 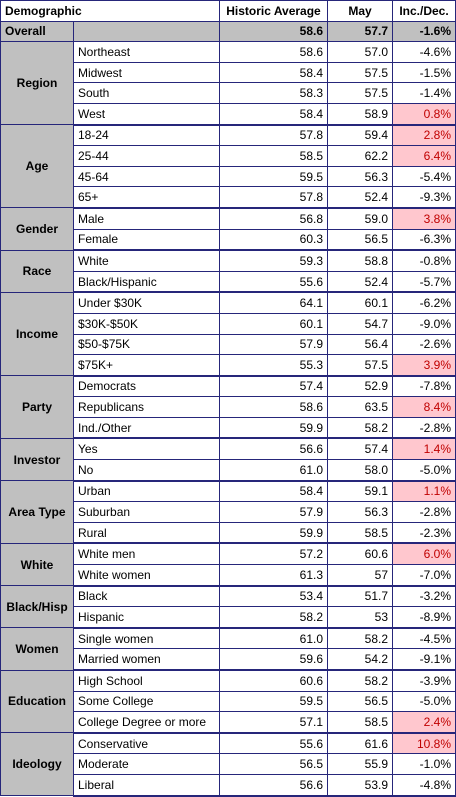 What do you see at coordinates (360, 218) in the screenshot?
I see `may-value: 59.0` at bounding box center [360, 218].